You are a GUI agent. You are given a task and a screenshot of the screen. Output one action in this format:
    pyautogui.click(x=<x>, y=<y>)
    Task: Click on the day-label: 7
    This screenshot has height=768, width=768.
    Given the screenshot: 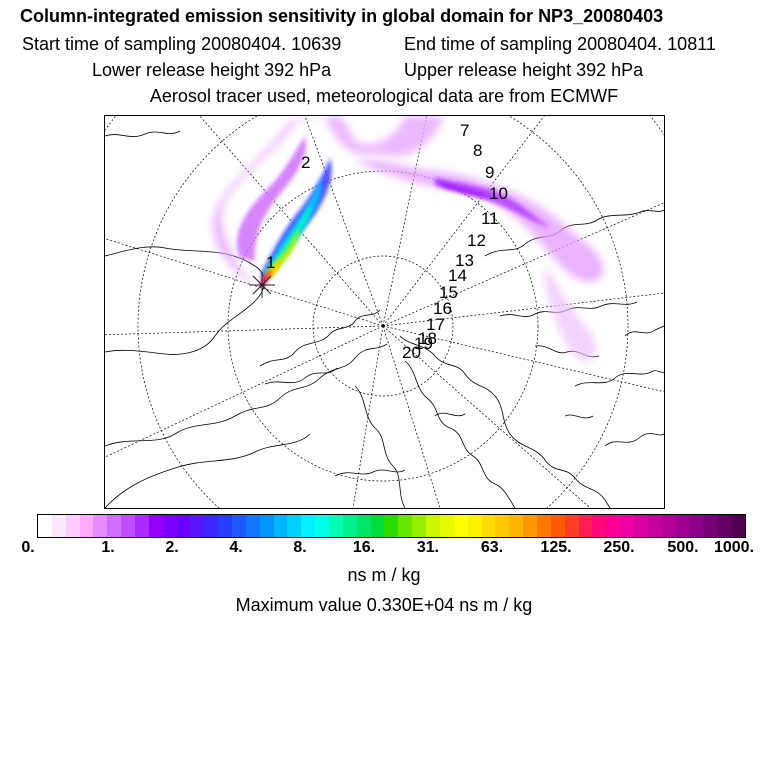 What is the action you would take?
    pyautogui.click(x=464, y=130)
    